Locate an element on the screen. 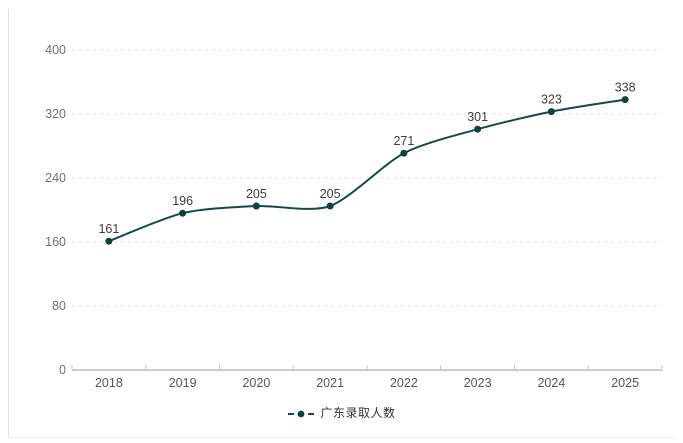 This screenshot has height=443, width=683. x-axis-label: 2022 is located at coordinates (404, 383).